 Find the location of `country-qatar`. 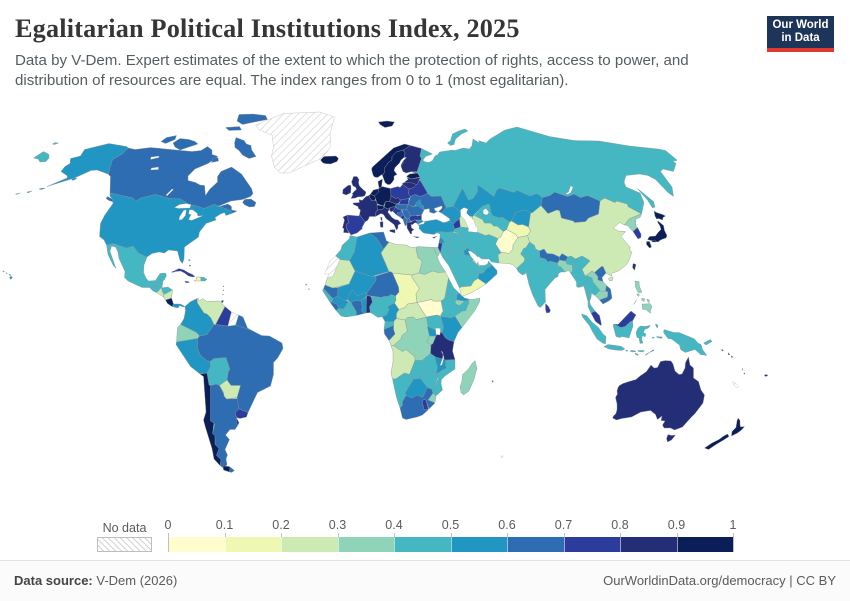

country-qatar is located at coordinates (477, 256).